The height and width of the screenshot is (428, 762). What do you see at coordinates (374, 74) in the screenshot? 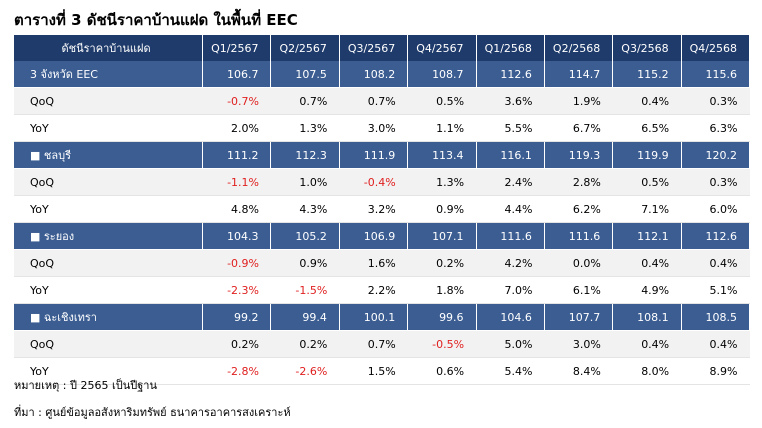
I see `cell: 108.2` at bounding box center [374, 74].